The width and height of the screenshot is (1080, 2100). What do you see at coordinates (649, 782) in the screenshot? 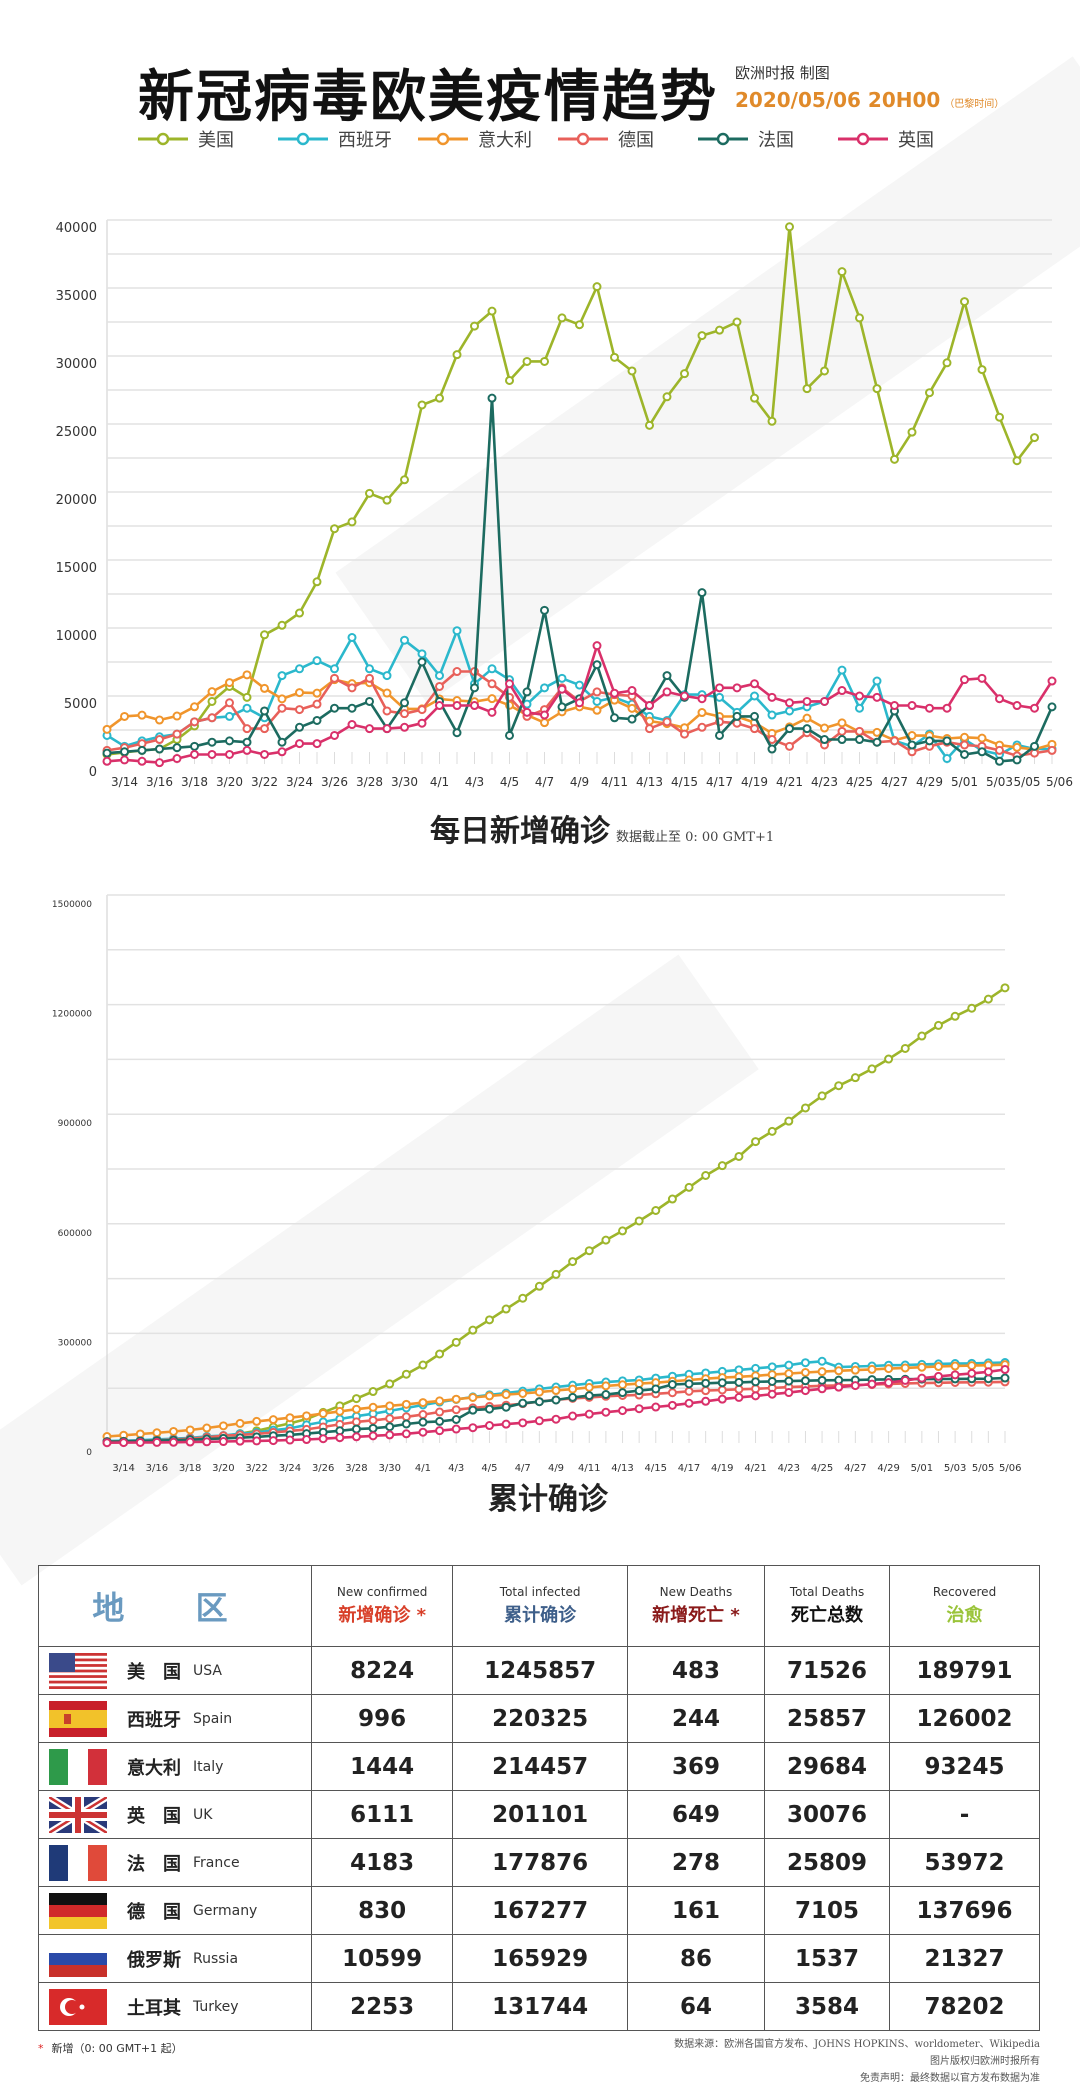
I see `x-tick-label: 4/13` at bounding box center [649, 782].